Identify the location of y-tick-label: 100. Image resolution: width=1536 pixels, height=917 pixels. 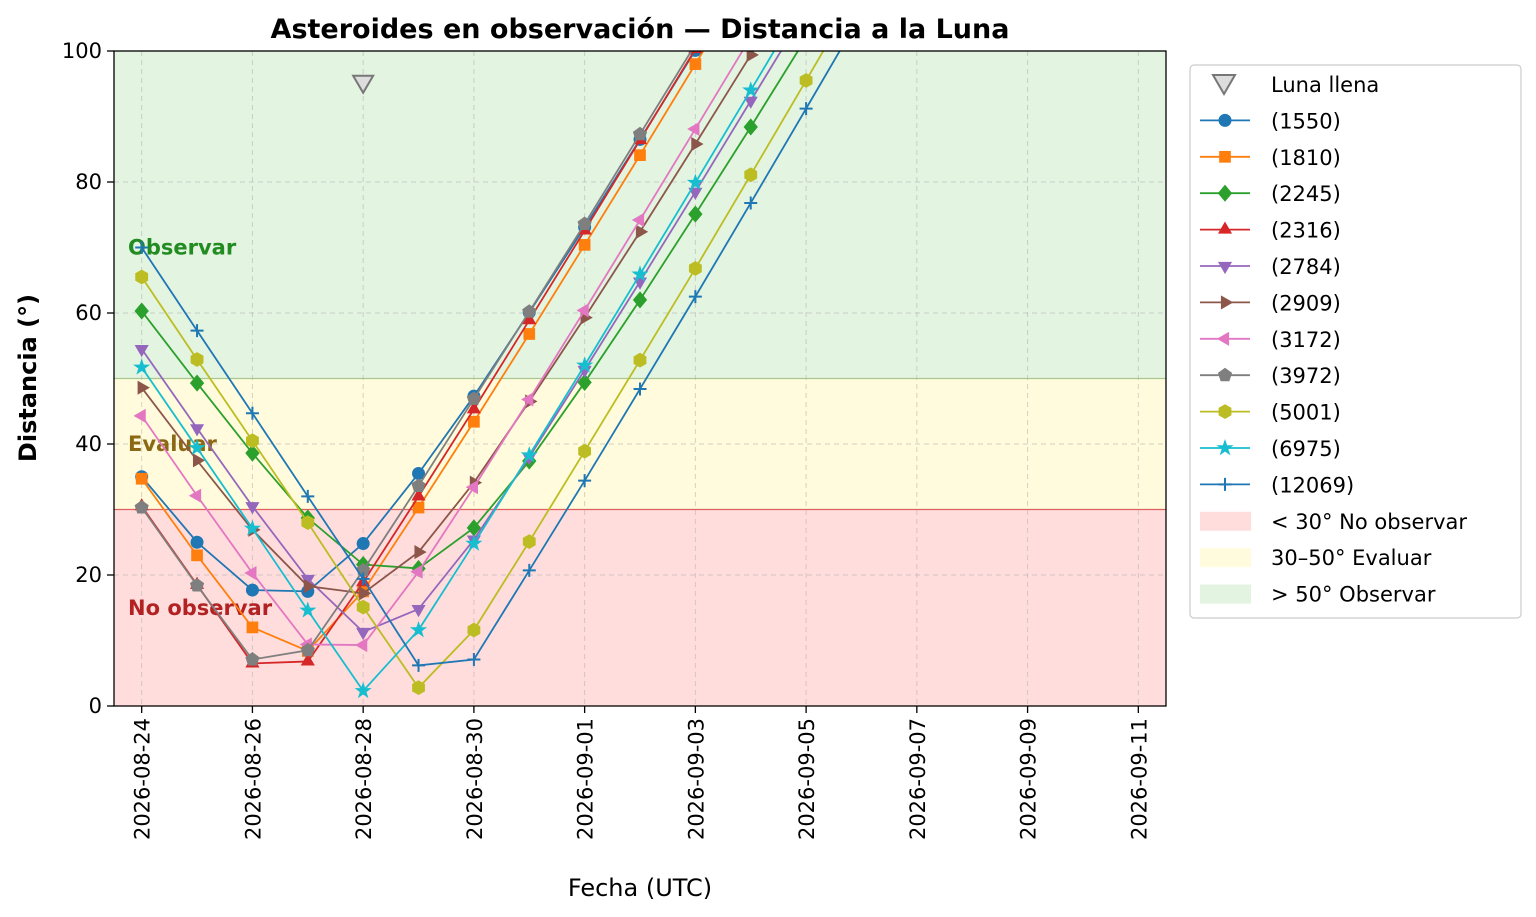
(82, 51).